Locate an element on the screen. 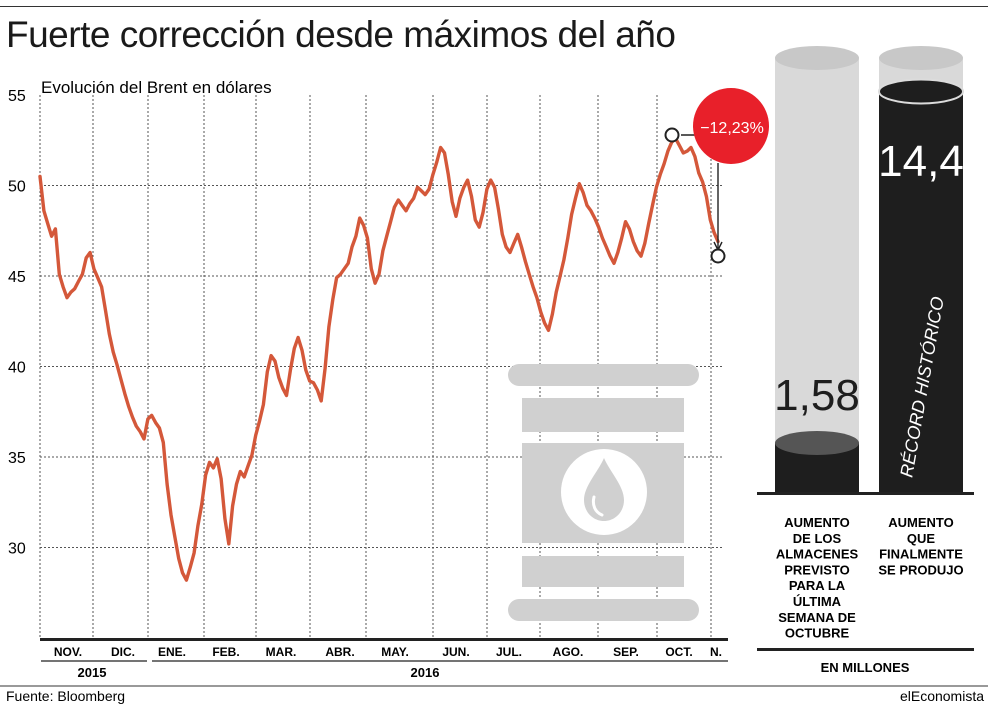 This screenshot has width=988, height=708. chart-subtitle: Evolución del Brent en dólares is located at coordinates (156, 87).